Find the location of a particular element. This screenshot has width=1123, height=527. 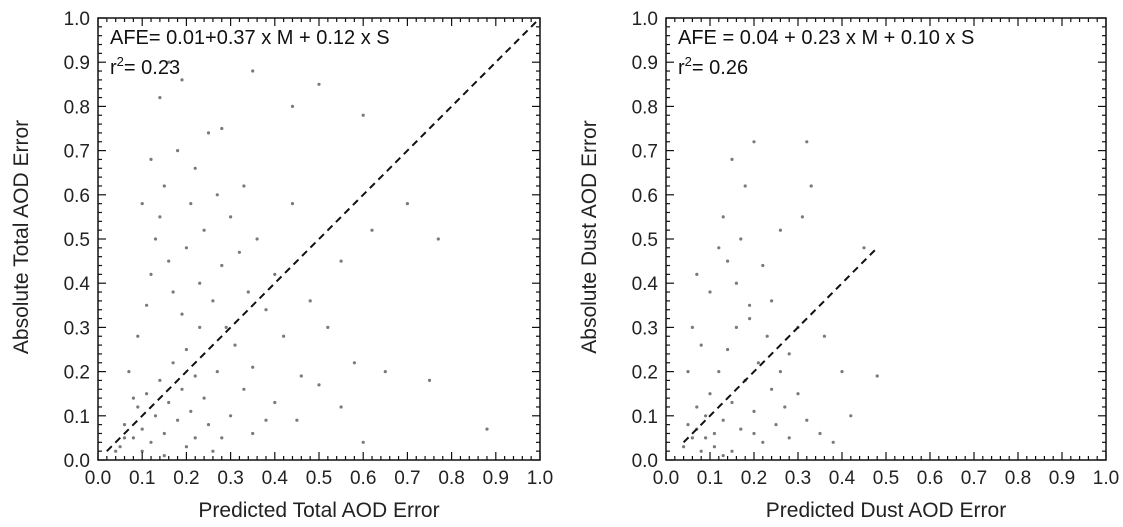

chart-2-reference-line is located at coordinates (780, 345).